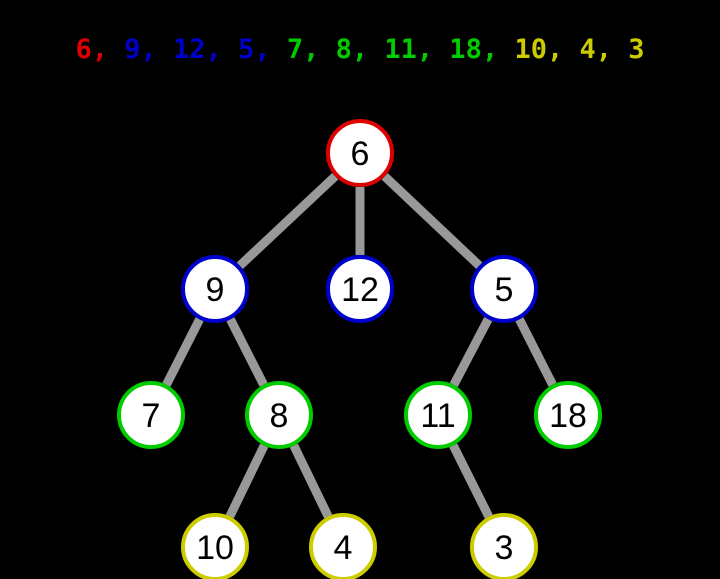 The image size is (720, 579). I want to click on node-label: 11, so click(437, 416).